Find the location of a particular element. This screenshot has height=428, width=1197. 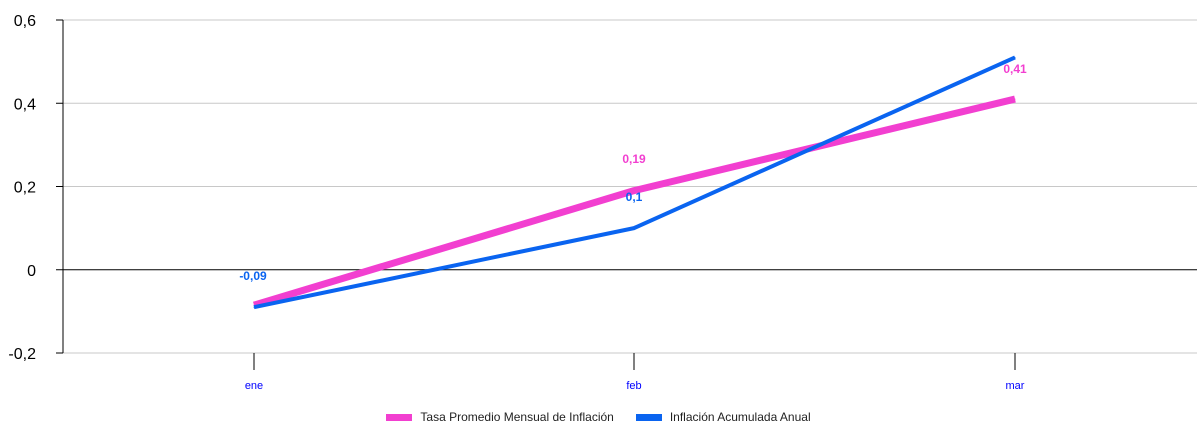

y-axis: -0,2 0 0,2 0,4 0,6 is located at coordinates (36, 188).